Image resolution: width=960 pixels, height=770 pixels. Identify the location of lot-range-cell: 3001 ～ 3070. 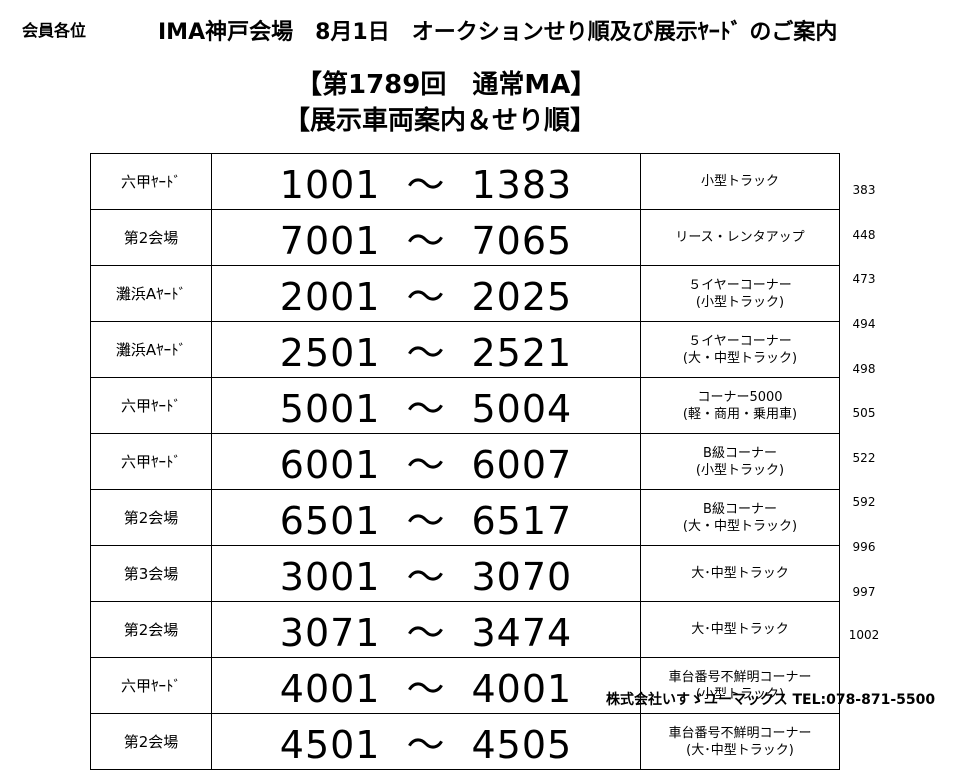
(426, 573).